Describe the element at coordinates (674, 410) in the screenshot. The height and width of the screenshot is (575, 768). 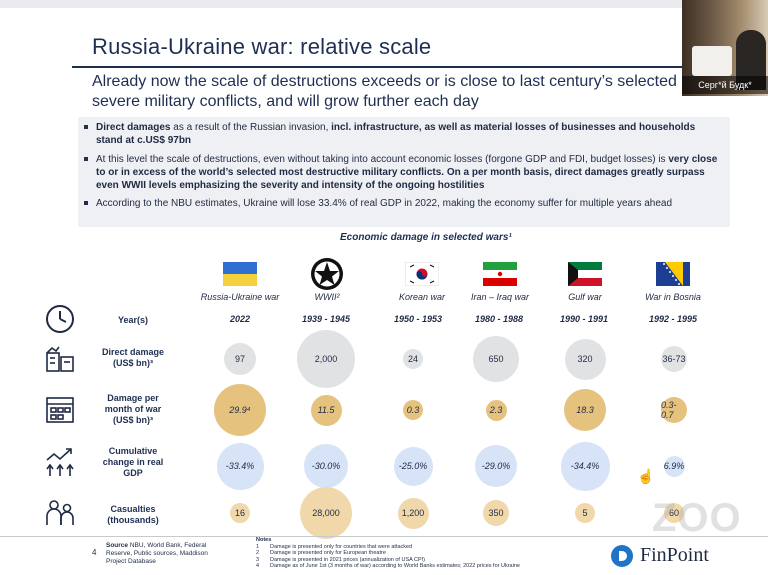
I see `damage-per-month-bubble: 0.3-0.7` at that location.